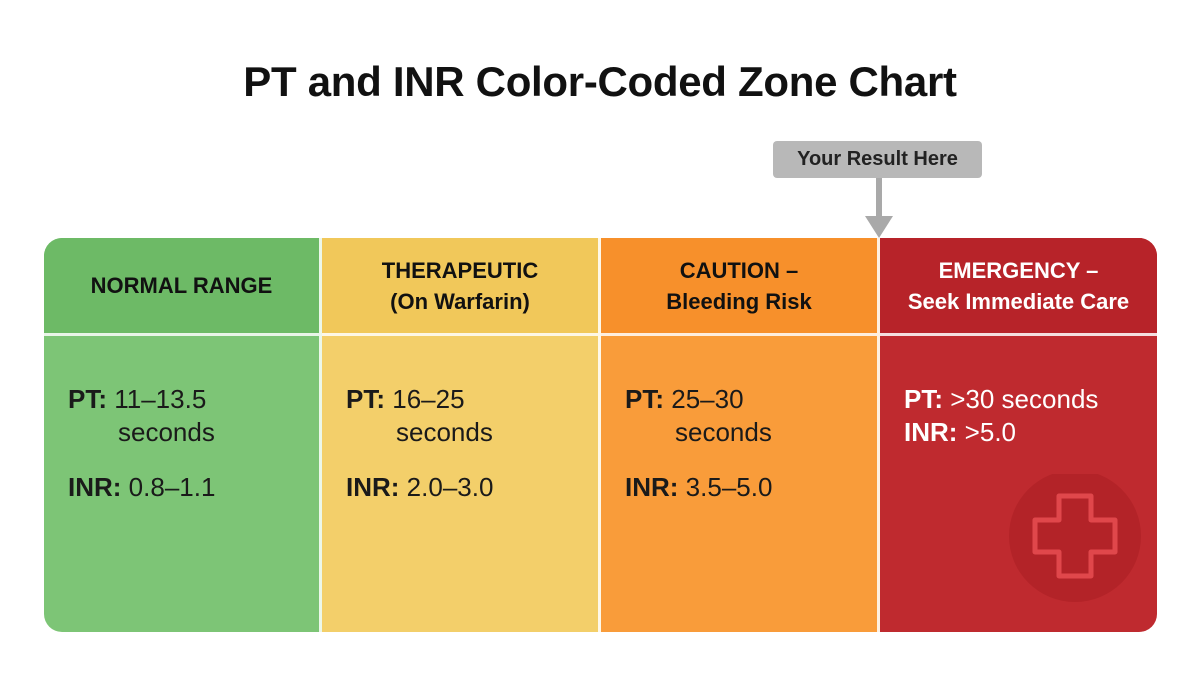  Describe the element at coordinates (739, 287) in the screenshot. I see `zone-header: CAUTION – Bleeding Risk` at that location.